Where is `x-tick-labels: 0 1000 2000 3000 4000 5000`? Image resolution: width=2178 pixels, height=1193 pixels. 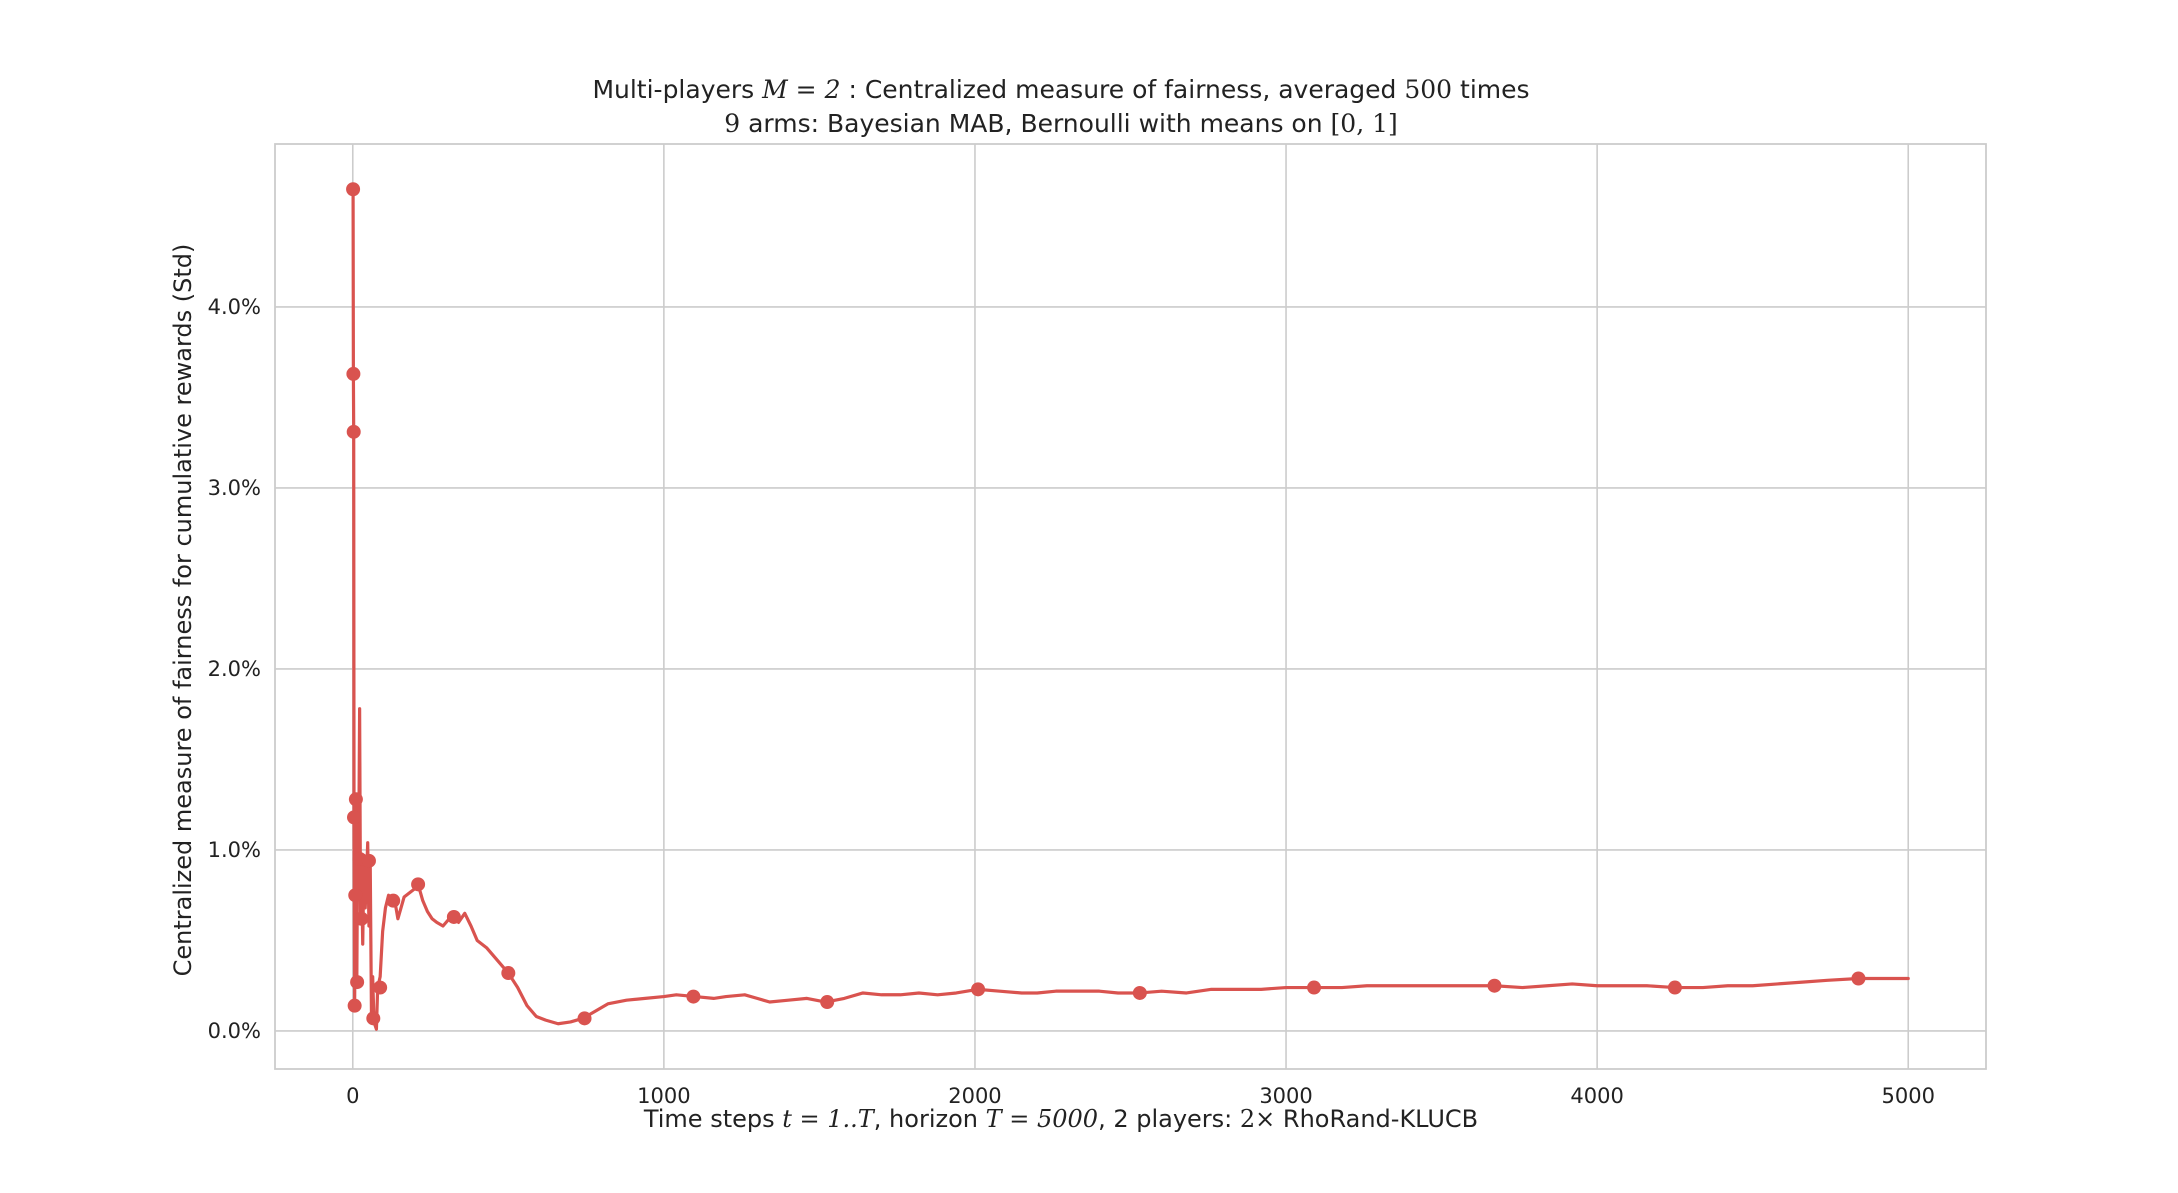 x-tick-labels: 0 1000 2000 3000 4000 5000 is located at coordinates (1140, 1096).